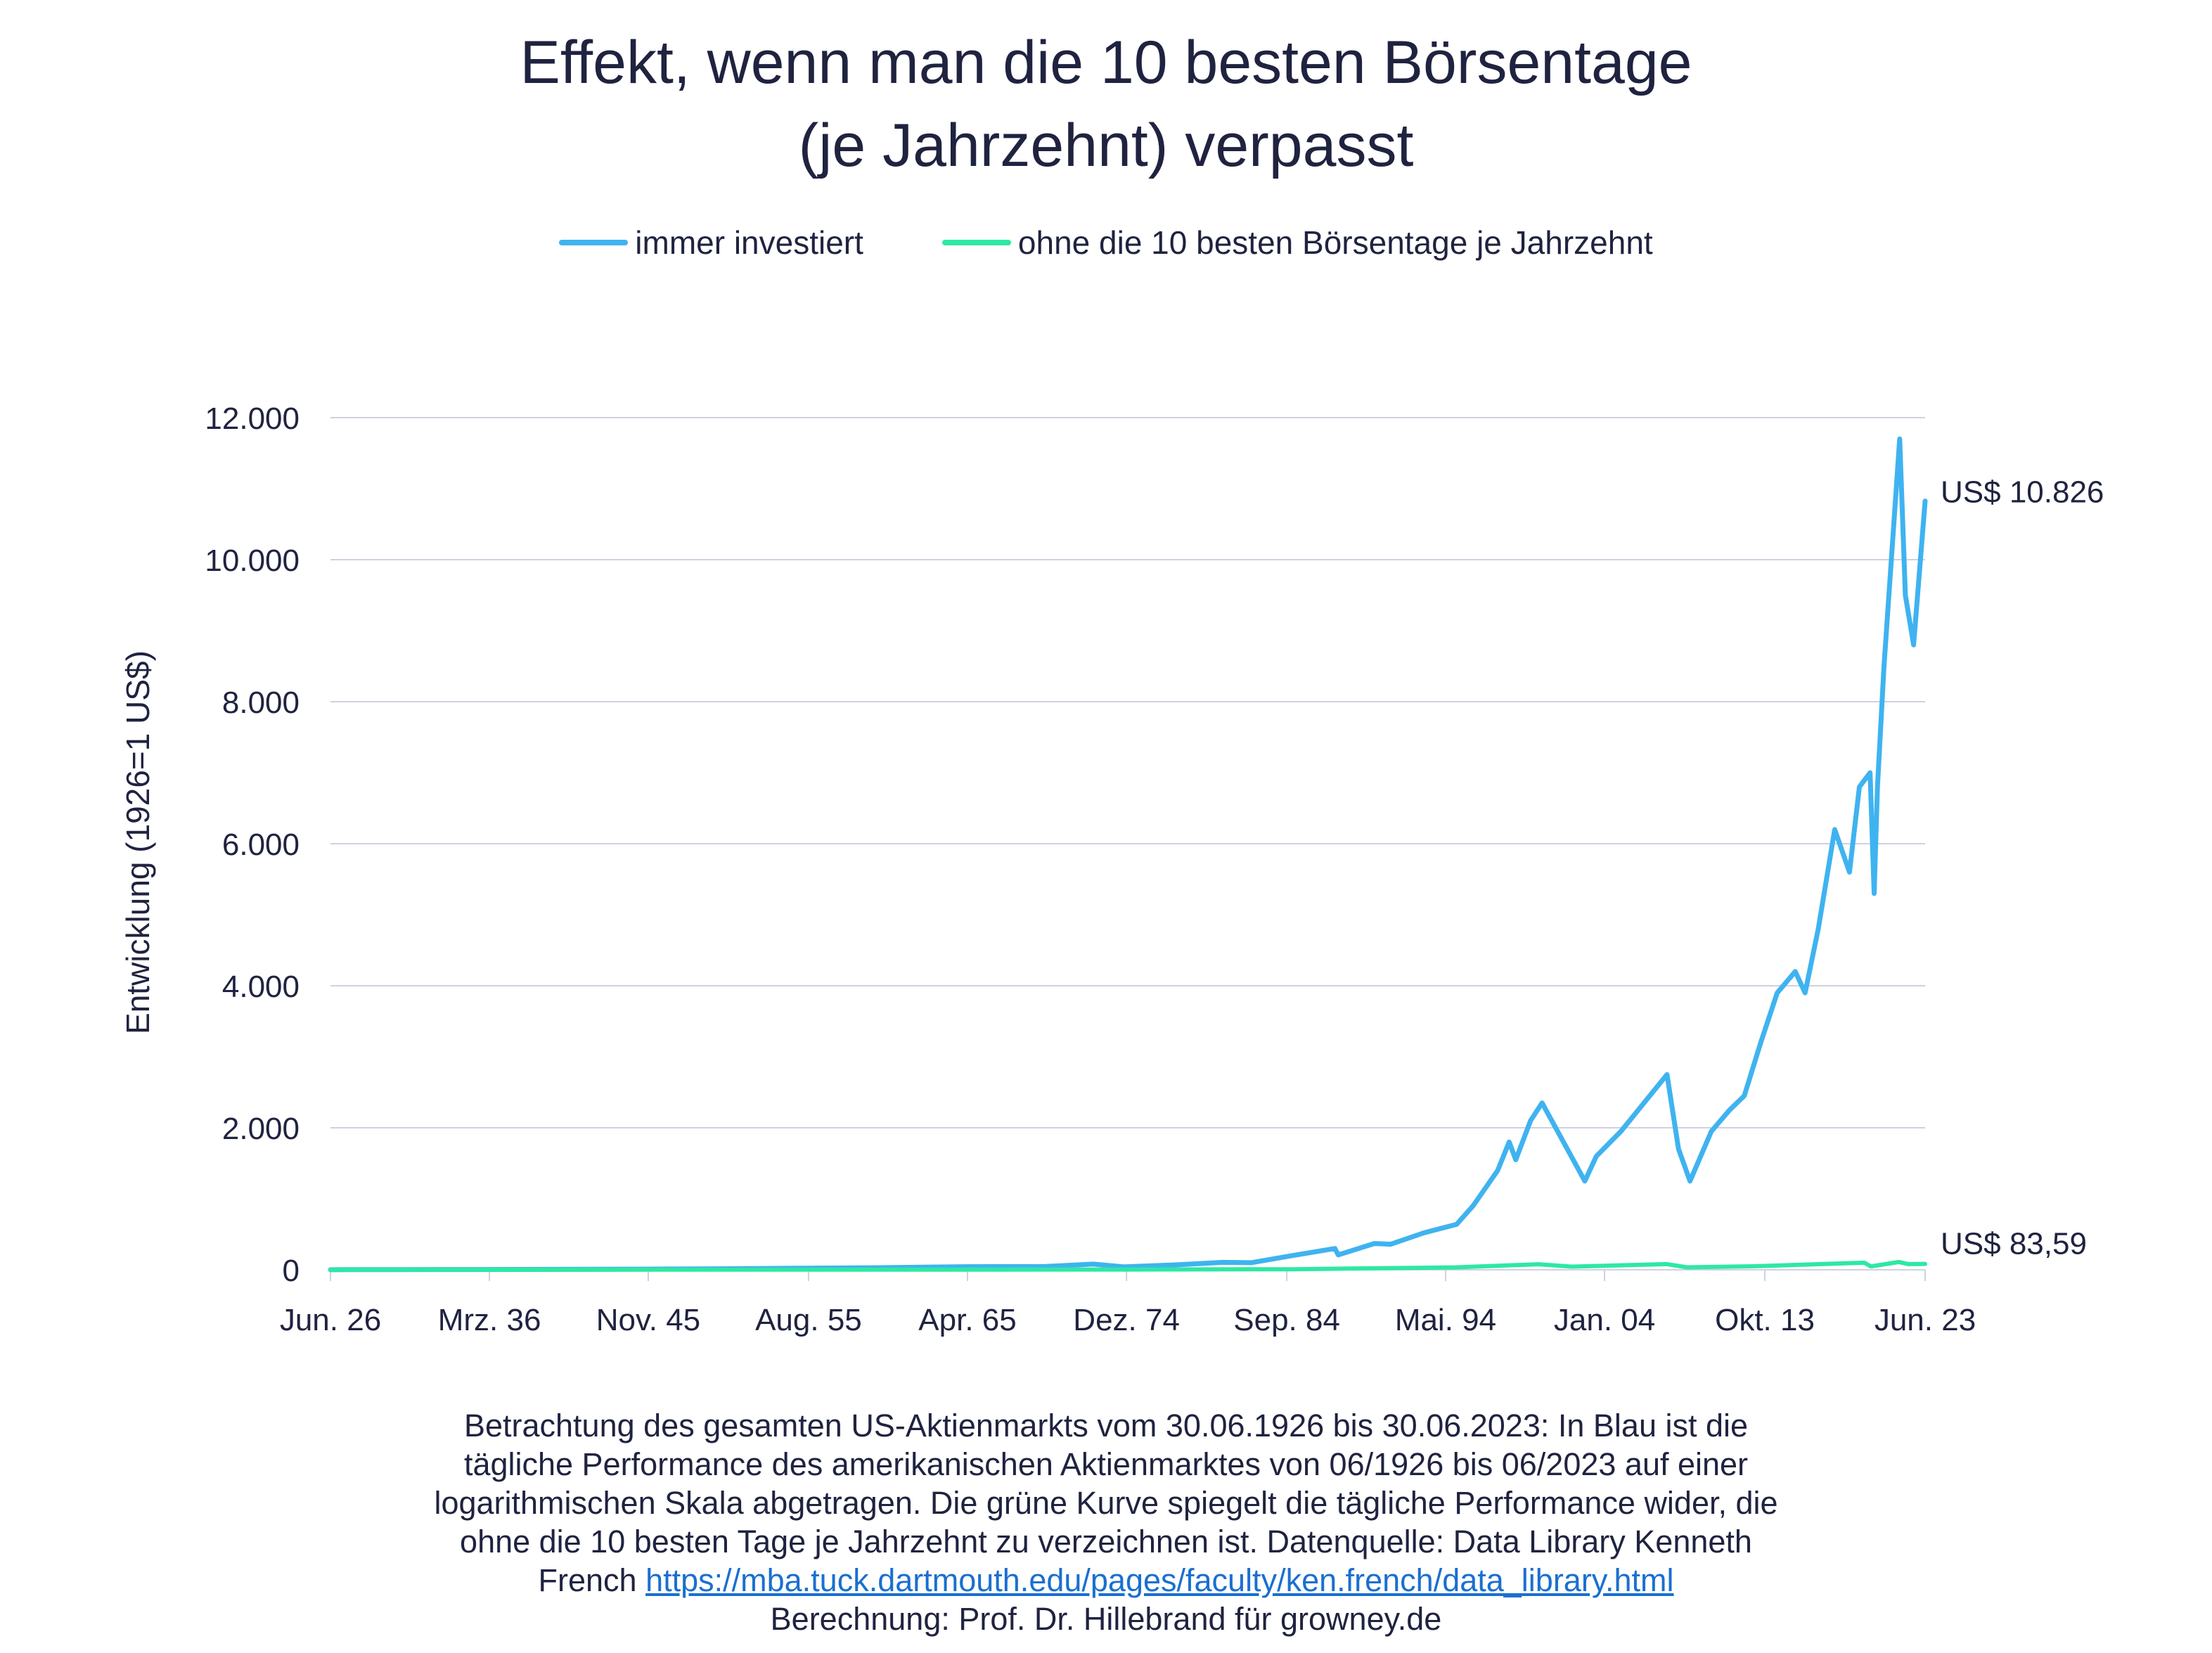 The height and width of the screenshot is (1653, 2212). Describe the element at coordinates (1106, 145) in the screenshot. I see `chart-title-line-2: (je Jahrzehnt) verpasst` at that location.